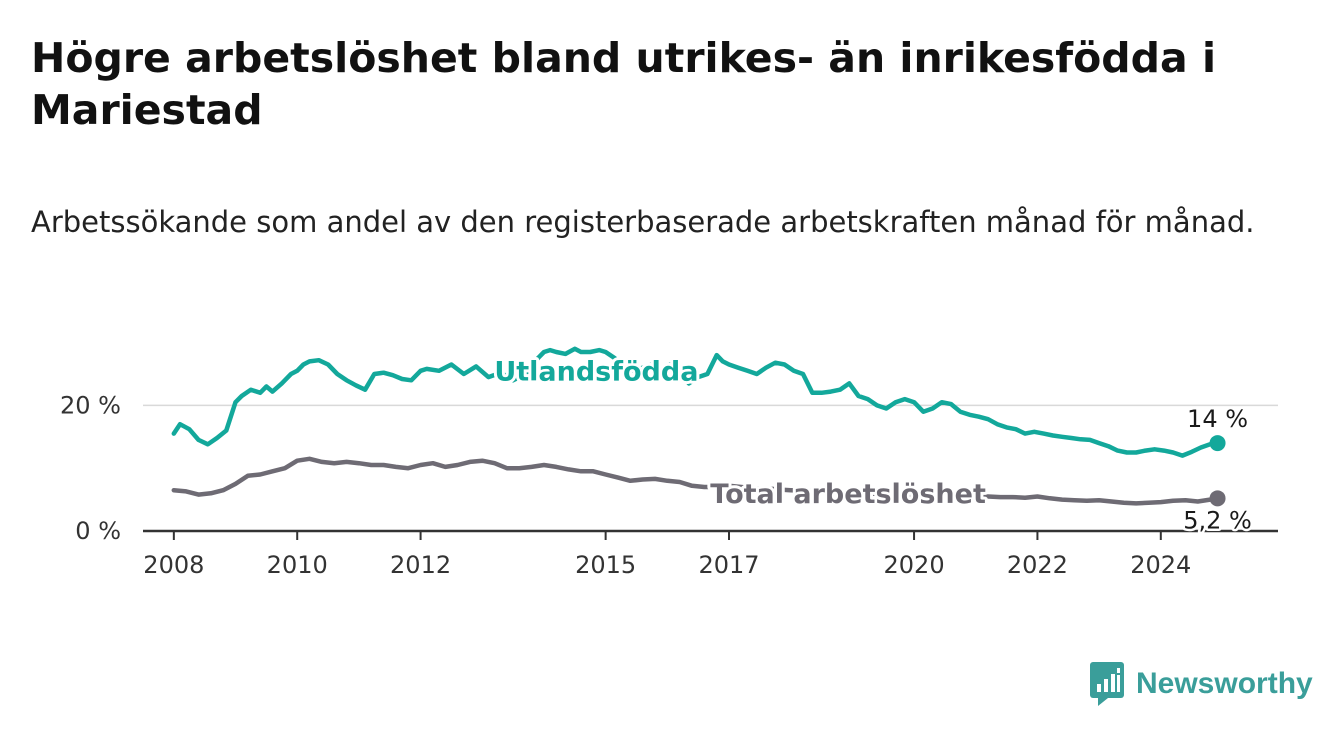  Describe the element at coordinates (1107, 684) in the screenshot. I see `bar-chart-logo-icon` at that location.